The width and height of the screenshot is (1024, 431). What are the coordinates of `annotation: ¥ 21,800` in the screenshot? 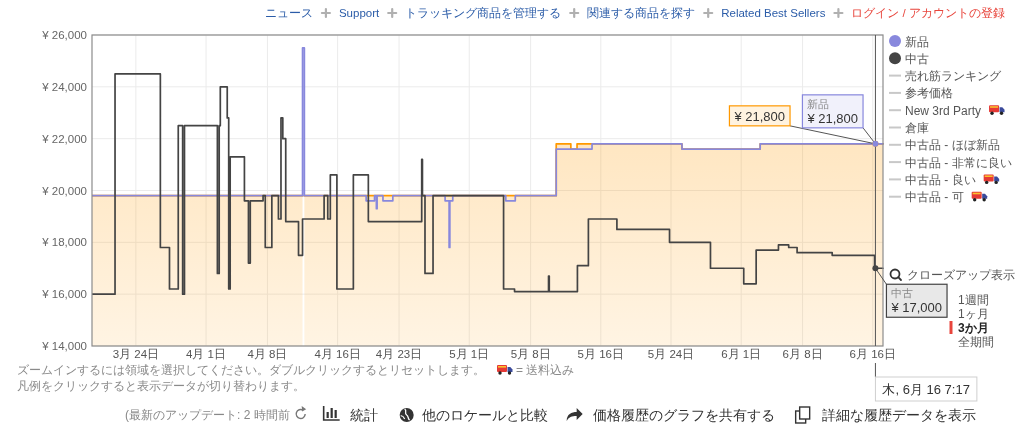 It's located at (759, 116).